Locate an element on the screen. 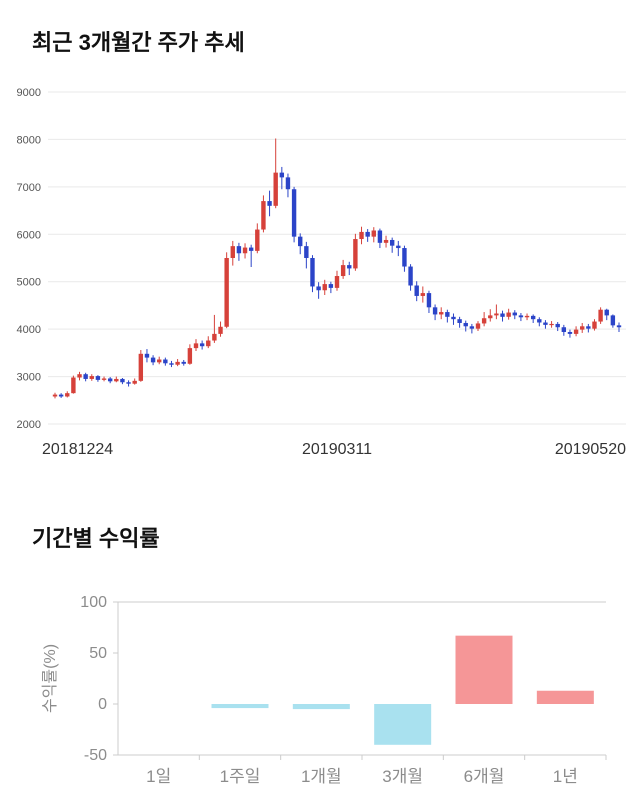  svg-text: 3개월 is located at coordinates (402, 776).